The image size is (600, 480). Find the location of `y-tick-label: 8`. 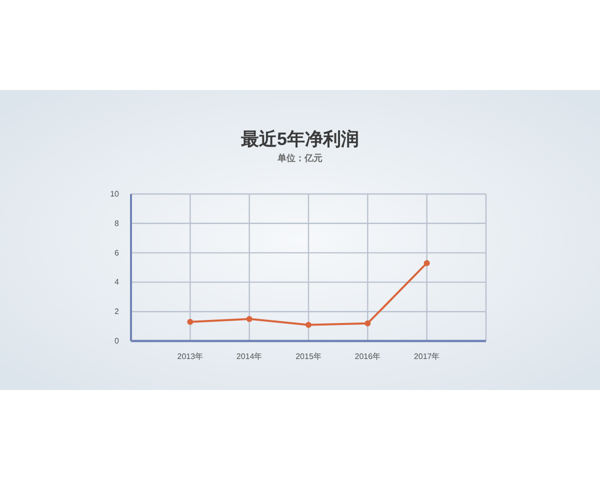

y-tick-label: 8 is located at coordinates (117, 223).